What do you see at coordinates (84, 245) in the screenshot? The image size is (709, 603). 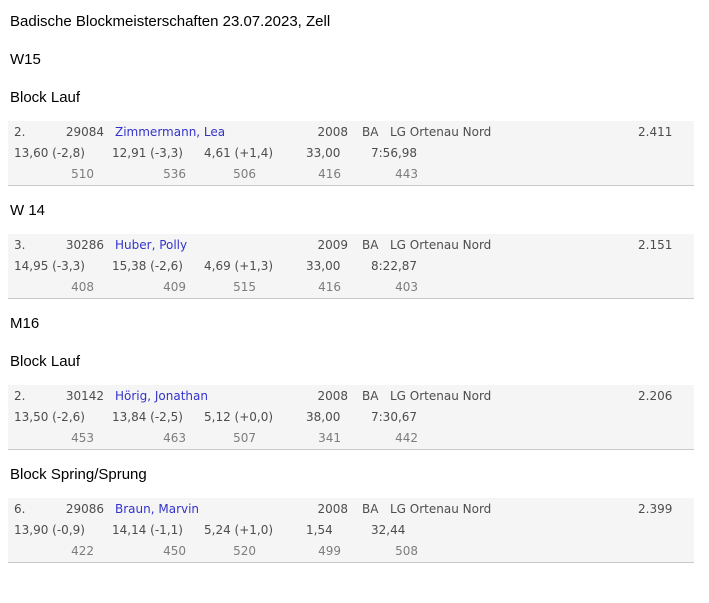 I see `bib-number: 30286` at bounding box center [84, 245].